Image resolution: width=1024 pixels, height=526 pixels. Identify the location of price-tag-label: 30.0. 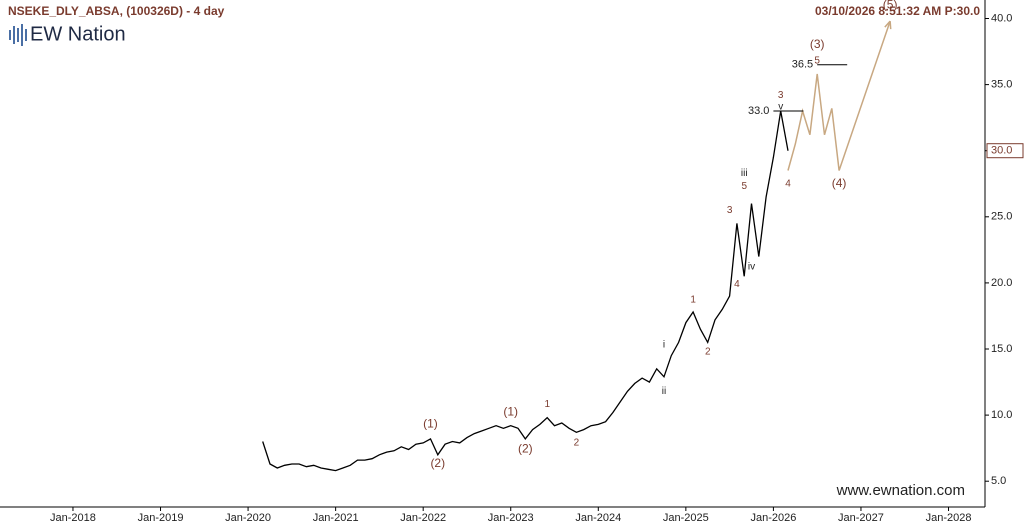
(1001, 151).